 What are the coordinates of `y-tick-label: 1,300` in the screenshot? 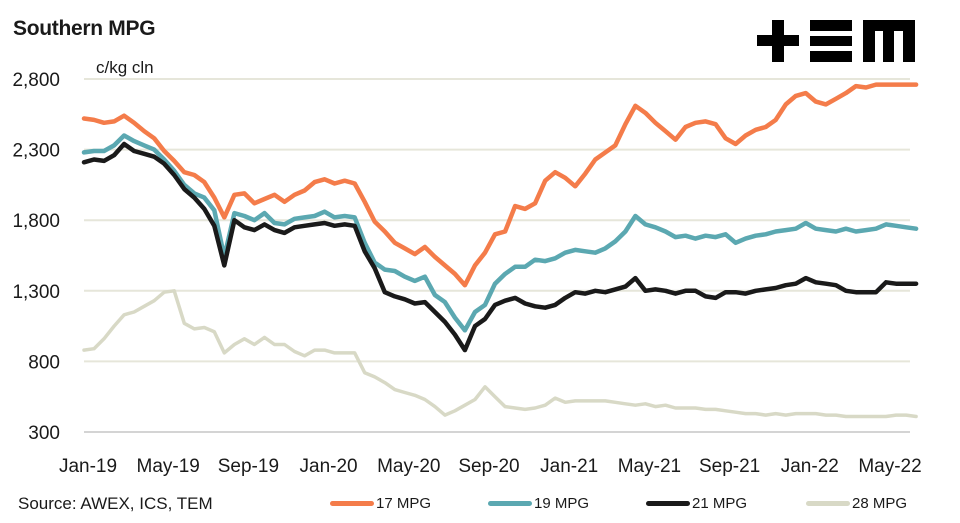 It's located at (36, 292).